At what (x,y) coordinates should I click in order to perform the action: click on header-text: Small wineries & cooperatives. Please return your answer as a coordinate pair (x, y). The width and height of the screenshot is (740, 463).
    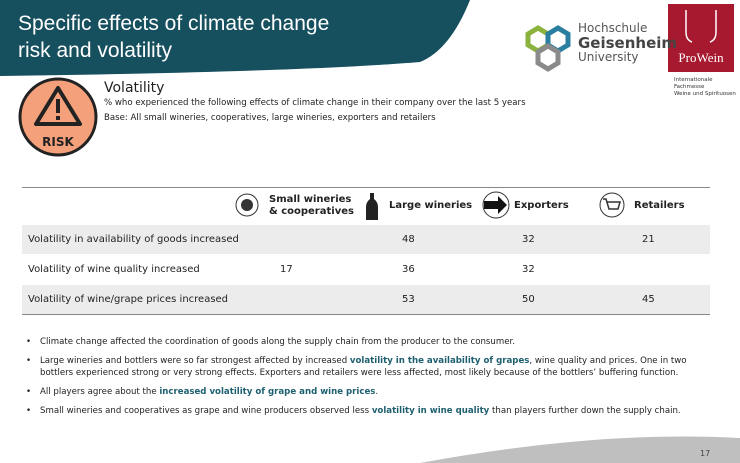
    Looking at the image, I should click on (311, 206).